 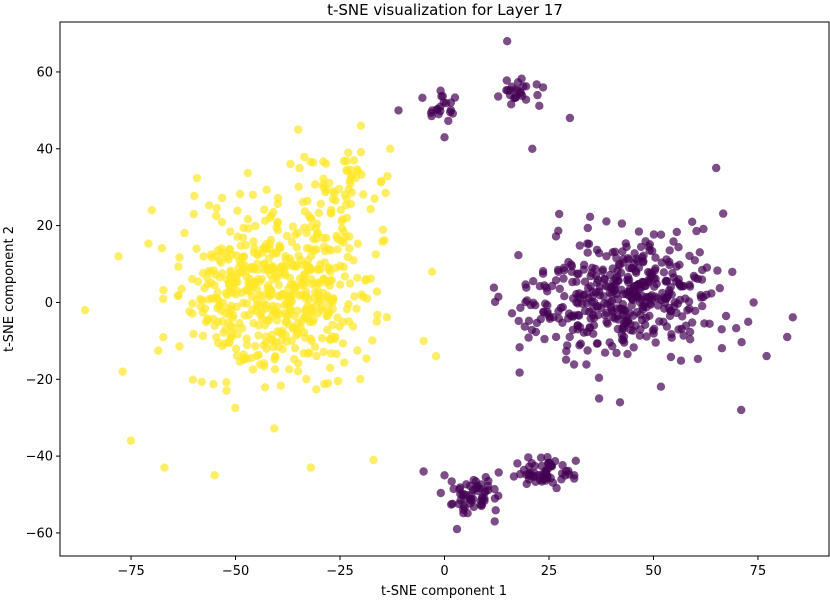 What do you see at coordinates (39, 533) in the screenshot?
I see `y-tick-label: −60` at bounding box center [39, 533].